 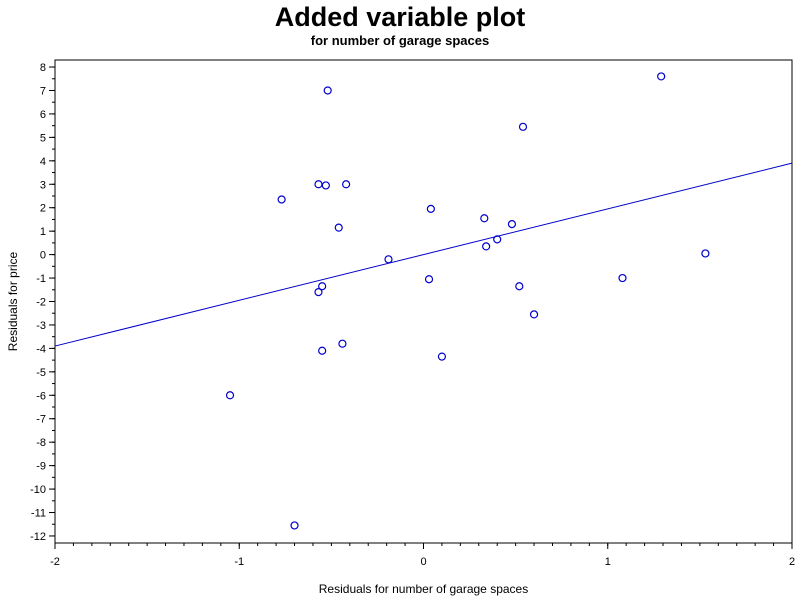 What do you see at coordinates (41, 349) in the screenshot?
I see `y-tick-label: -4` at bounding box center [41, 349].